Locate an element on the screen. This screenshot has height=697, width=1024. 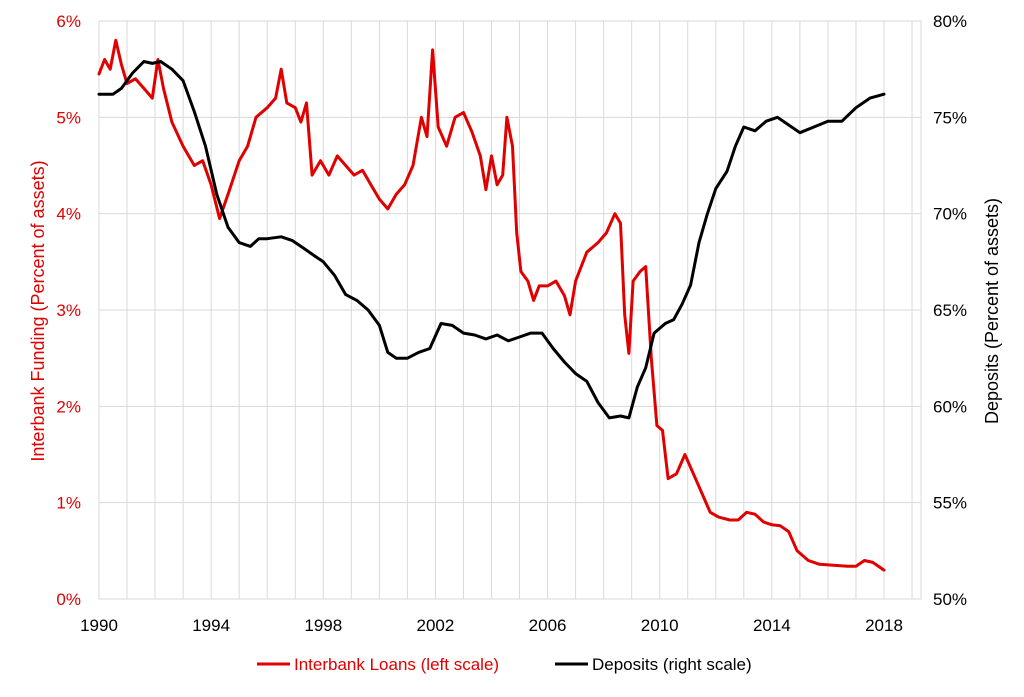
right-axis-title: Deposits (Percent of assets) is located at coordinates (992, 311).